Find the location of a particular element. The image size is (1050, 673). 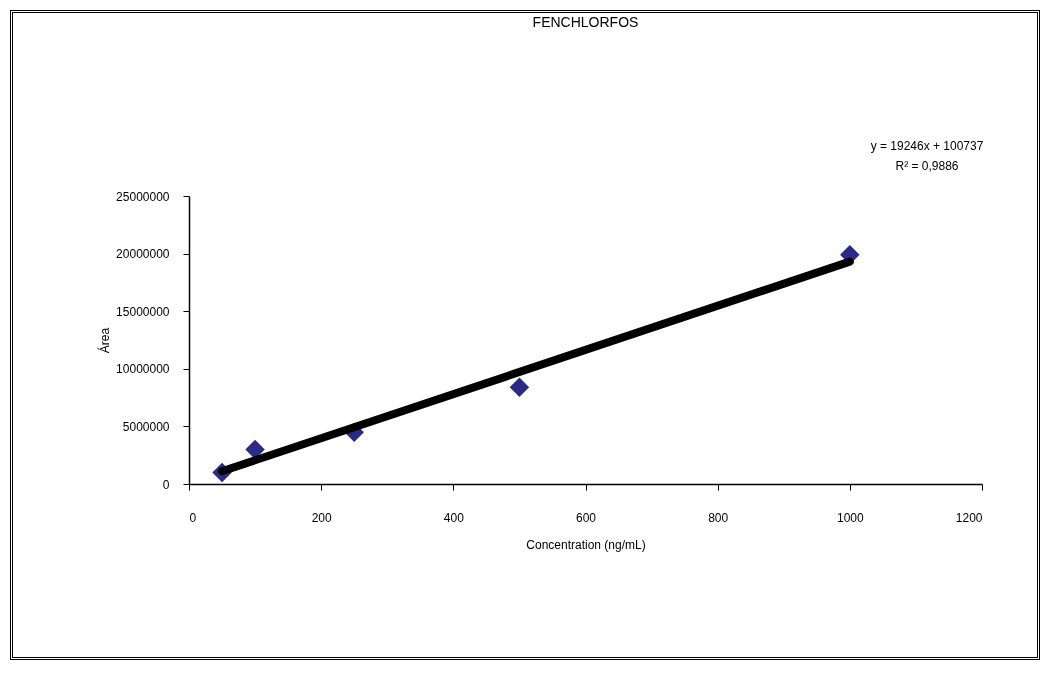

x-tick-label: 200 is located at coordinates (321, 517).